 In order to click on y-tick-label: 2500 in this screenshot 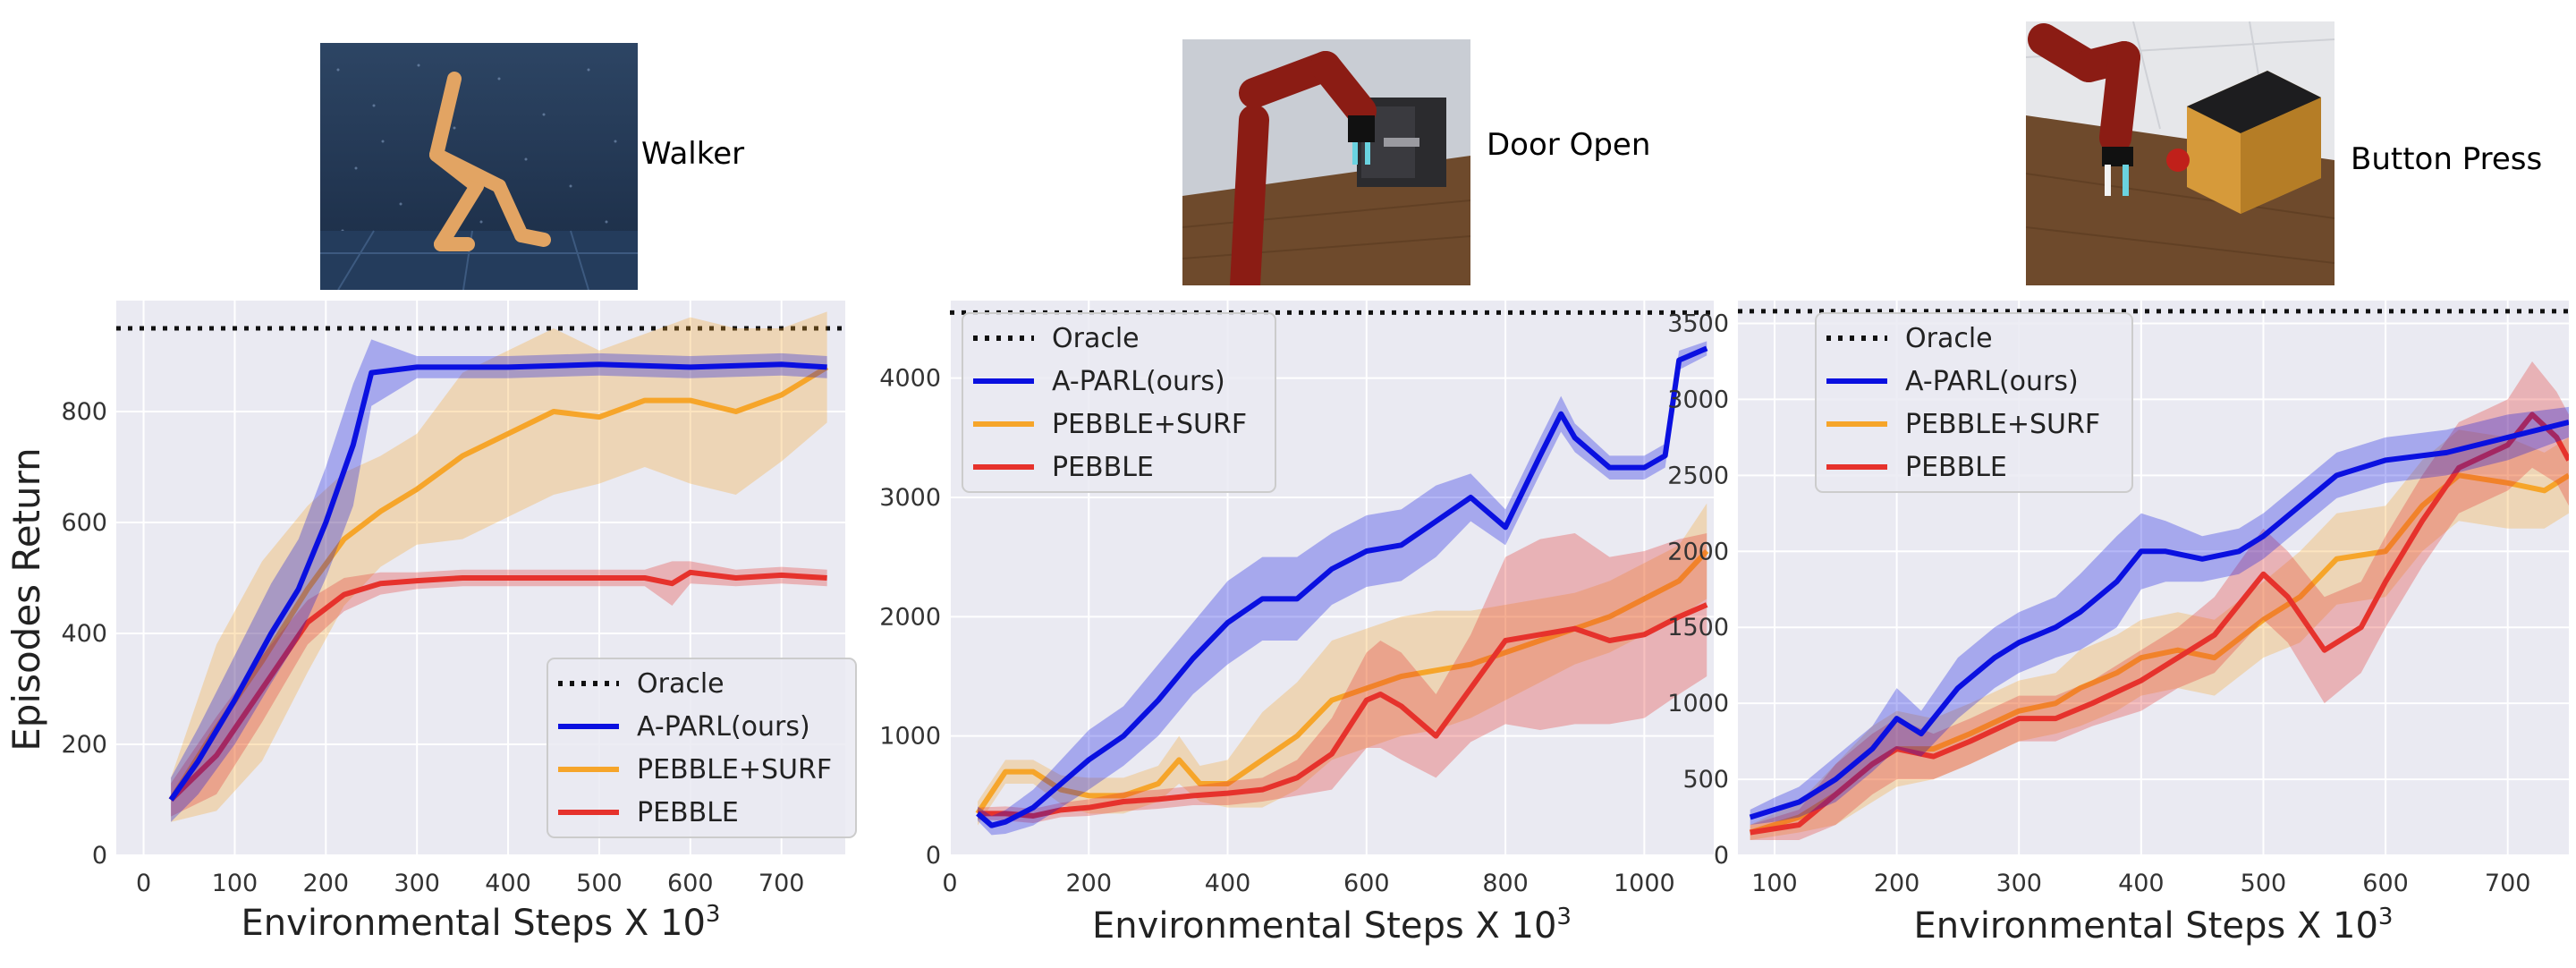, I will do `click(1698, 475)`.